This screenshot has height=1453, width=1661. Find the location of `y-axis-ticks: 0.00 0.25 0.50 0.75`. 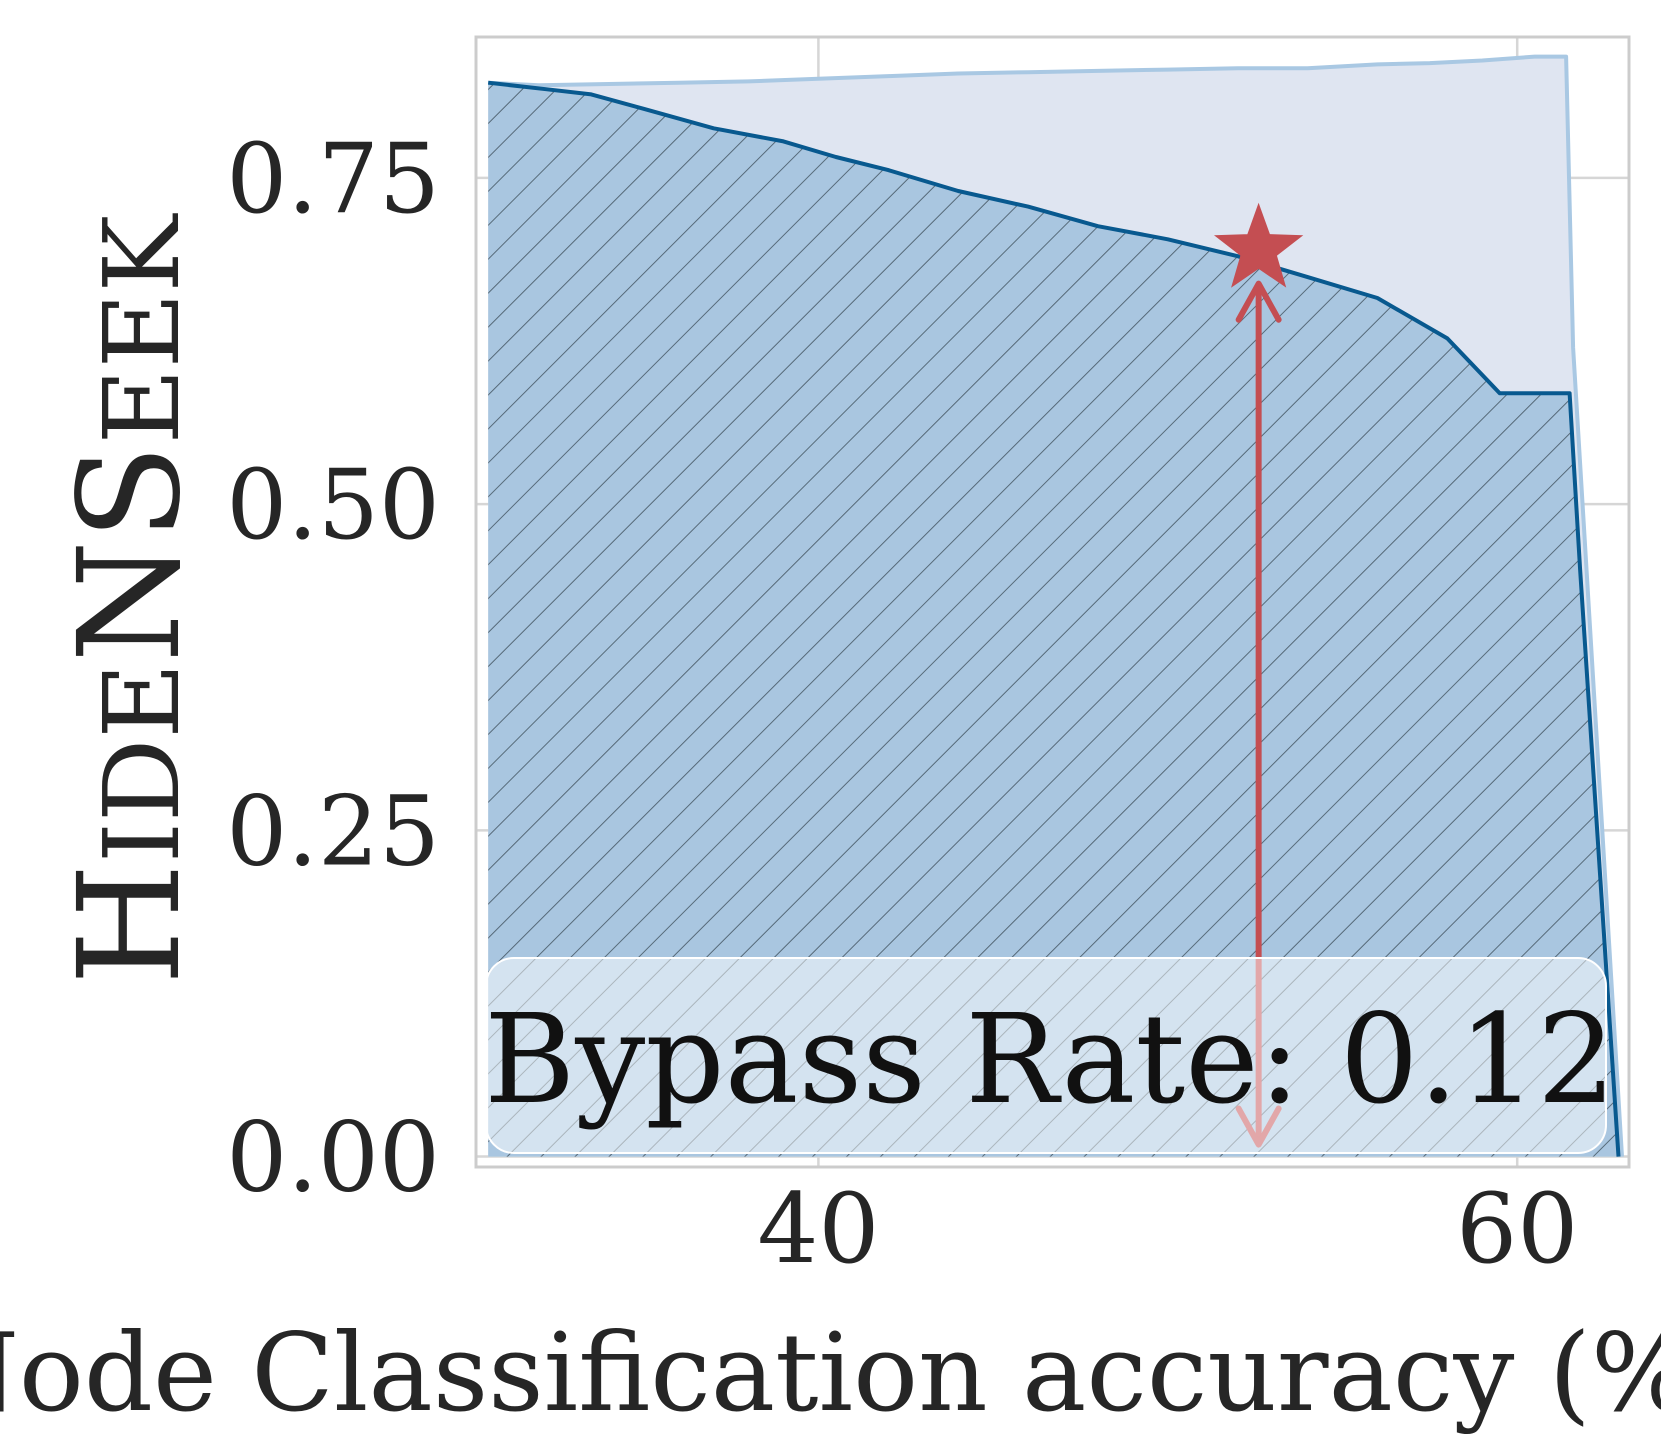

y-axis-ticks: 0.00 0.25 0.50 0.75 is located at coordinates (333, 668).